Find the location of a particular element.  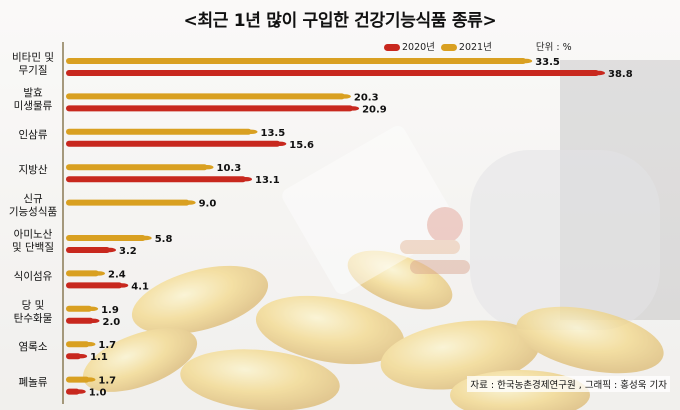

category-label: 신규 기능성식품 is located at coordinates (33, 205).